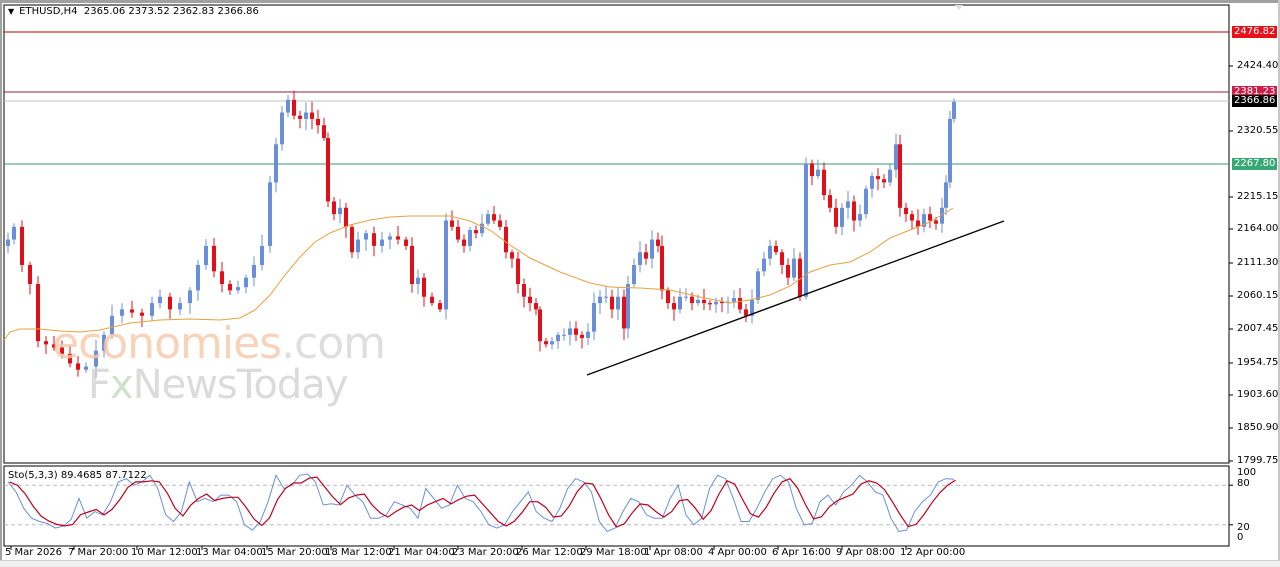 The image size is (1280, 567). Describe the element at coordinates (613, 552) in the screenshot. I see `time-label: 29 Mar 18:00` at that location.